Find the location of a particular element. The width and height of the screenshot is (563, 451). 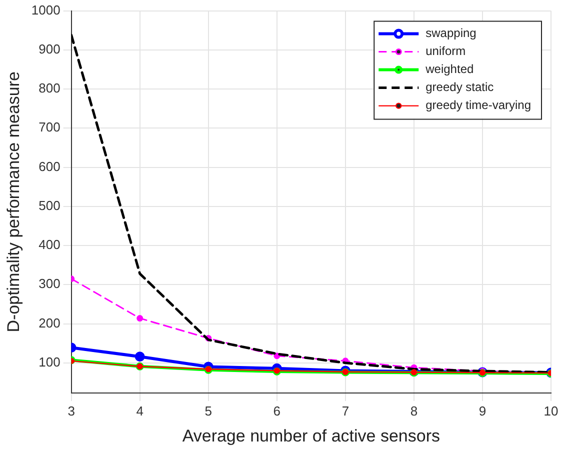

y-tick-label: 100 is located at coordinates (49, 362).